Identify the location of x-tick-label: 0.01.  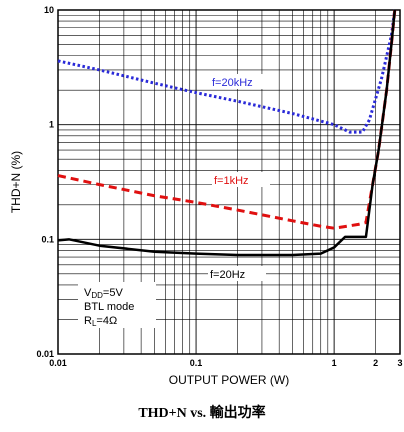
(58, 363).